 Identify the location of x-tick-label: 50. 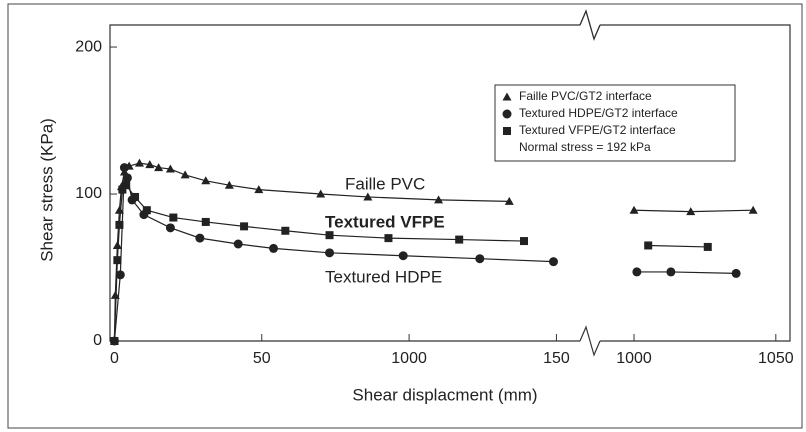
(262, 358).